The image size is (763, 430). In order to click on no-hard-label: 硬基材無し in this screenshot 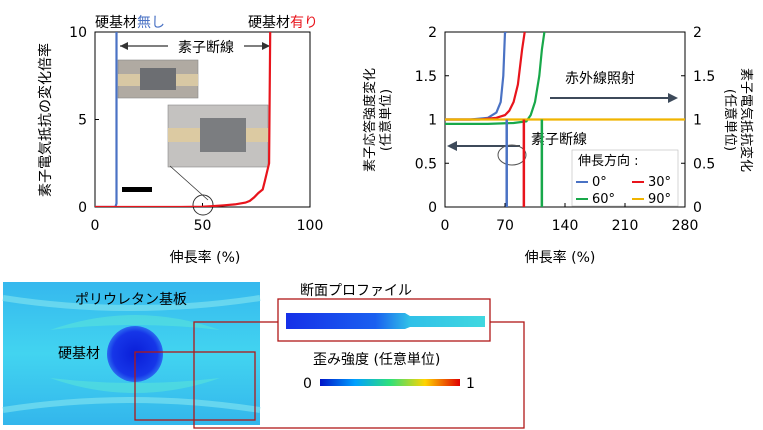, I will do `click(130, 22)`.